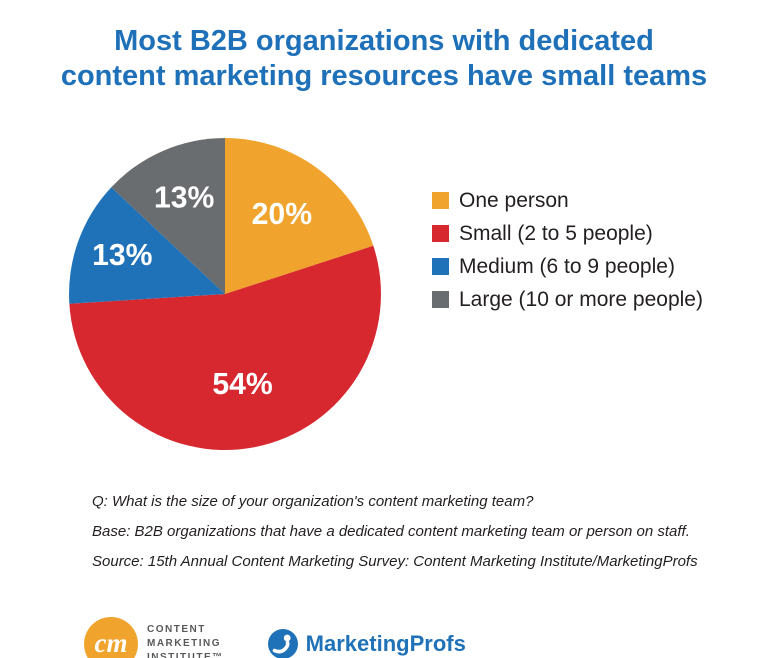  I want to click on pie-slice-label-0: 20%, so click(282, 214).